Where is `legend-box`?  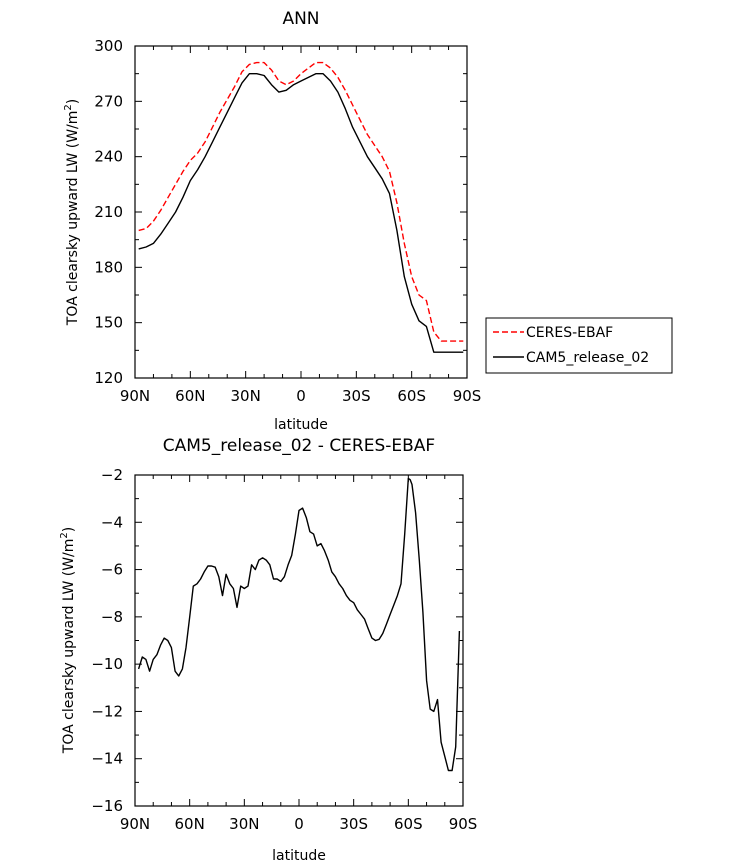
legend-box is located at coordinates (579, 345).